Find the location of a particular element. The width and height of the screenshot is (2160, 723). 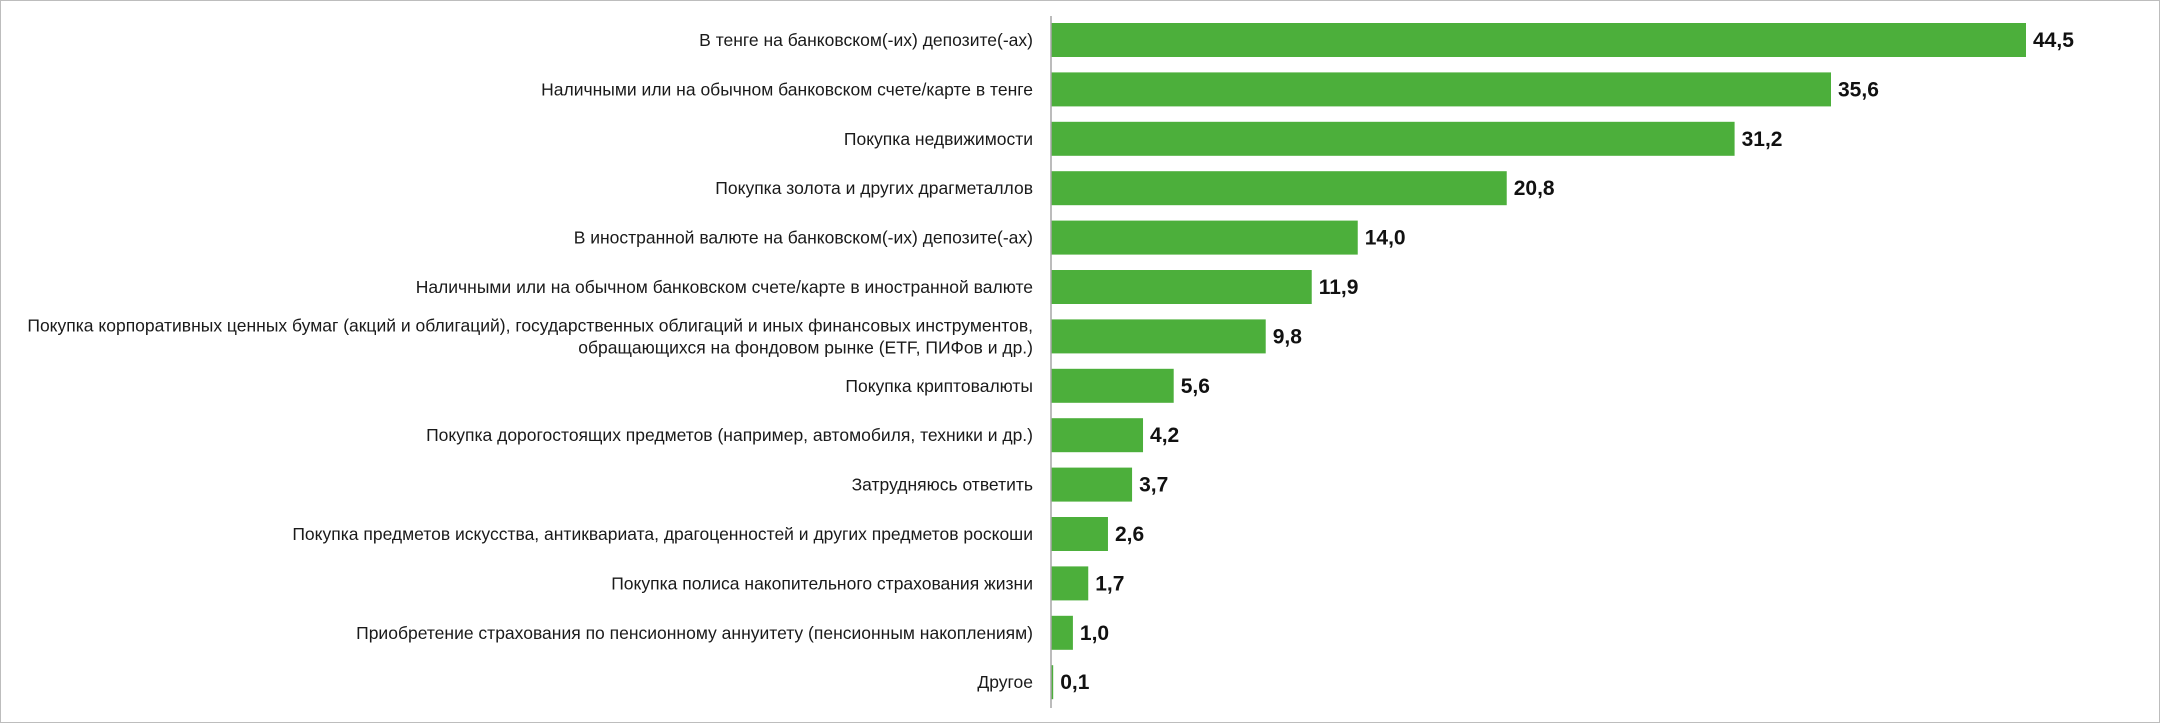

bar-value-label: 3,7 is located at coordinates (1153, 485).